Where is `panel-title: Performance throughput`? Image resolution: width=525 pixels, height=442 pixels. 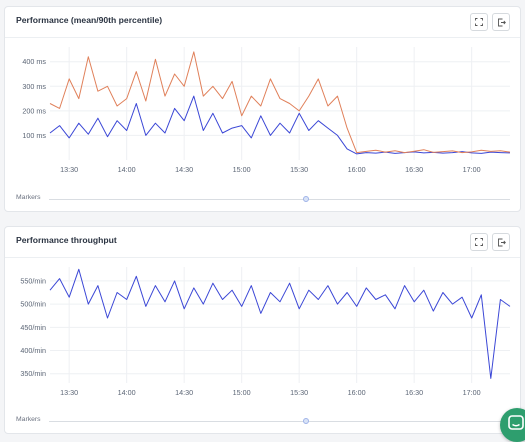 panel-title: Performance throughput is located at coordinates (66, 240).